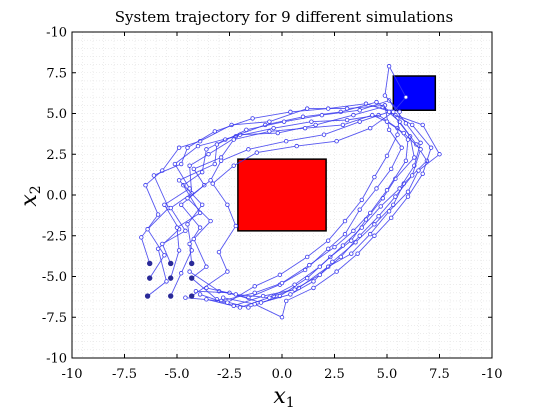  What do you see at coordinates (282, 195) in the screenshot?
I see `obstacle-region` at bounding box center [282, 195].